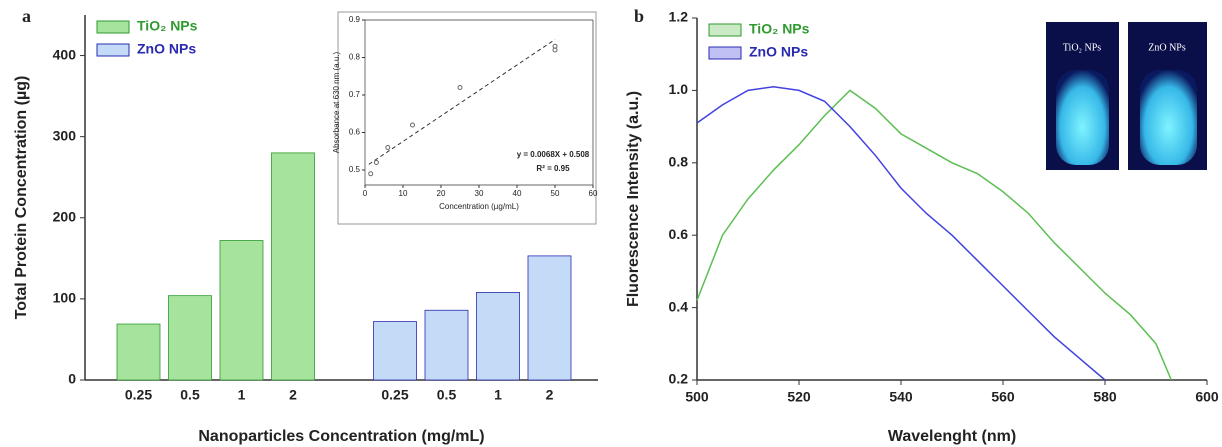 The image size is (1222, 447). What do you see at coordinates (1207, 397) in the screenshot?
I see `x-tick-label: 600` at bounding box center [1207, 397].